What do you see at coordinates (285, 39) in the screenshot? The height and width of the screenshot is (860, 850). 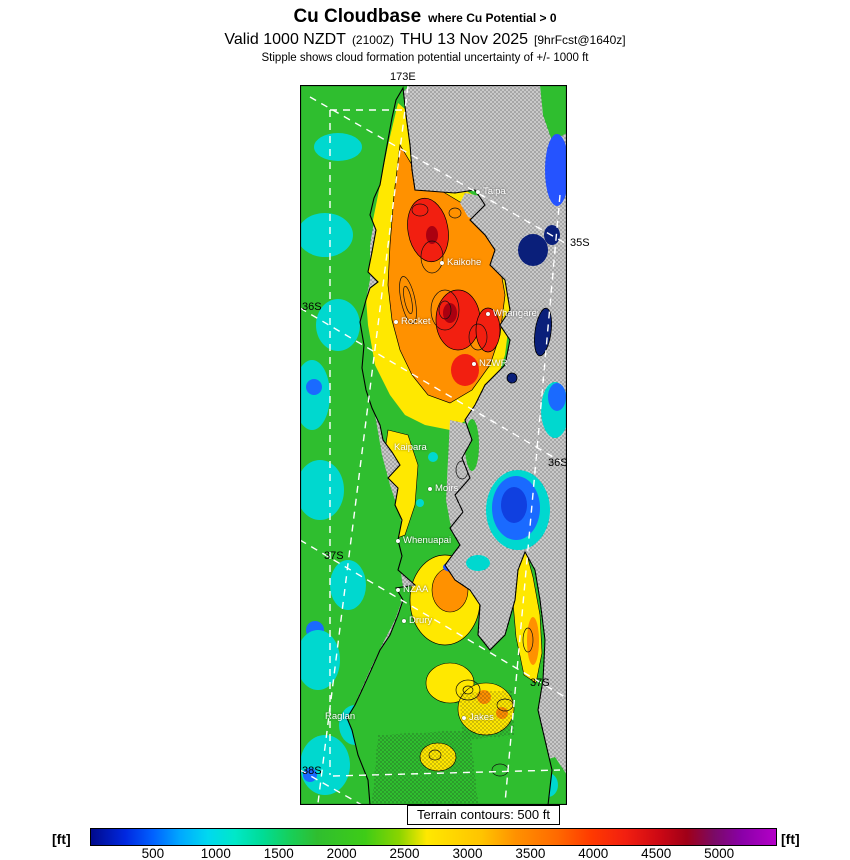 I see `valid-prefix: Valid 1000 NZDT` at bounding box center [285, 39].